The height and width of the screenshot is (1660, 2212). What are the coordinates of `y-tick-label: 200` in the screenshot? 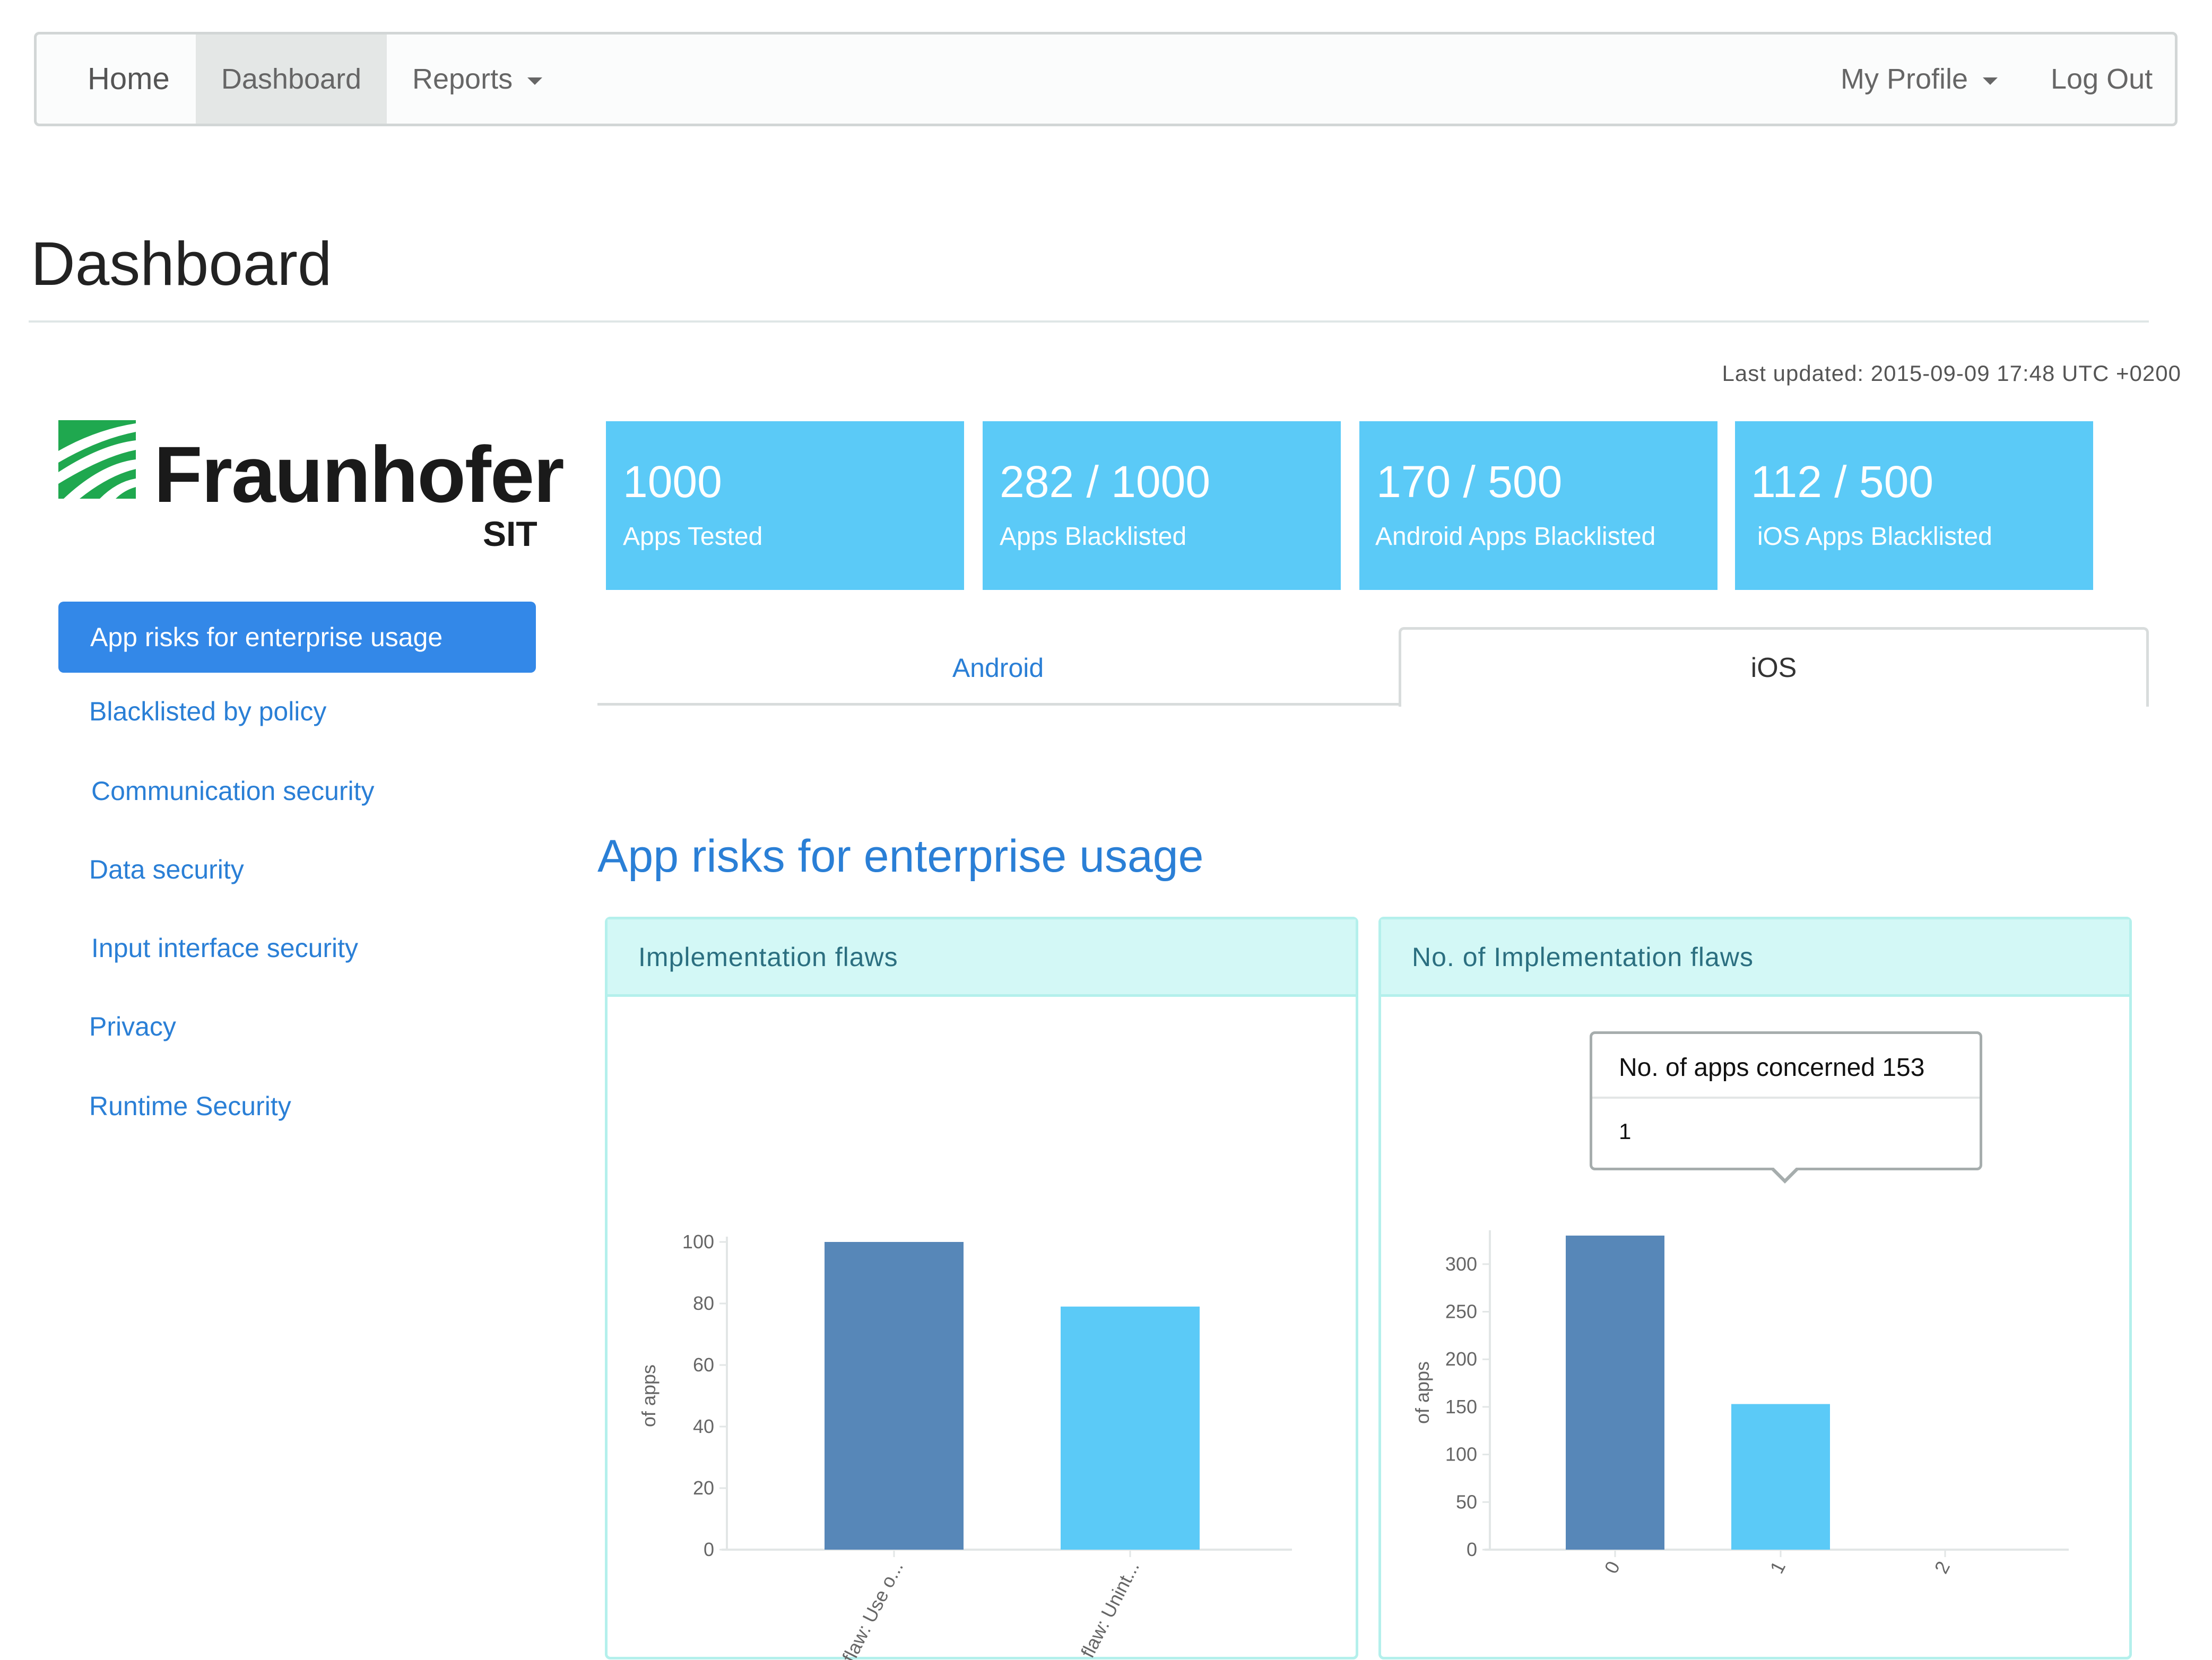 It's located at (1461, 1359).